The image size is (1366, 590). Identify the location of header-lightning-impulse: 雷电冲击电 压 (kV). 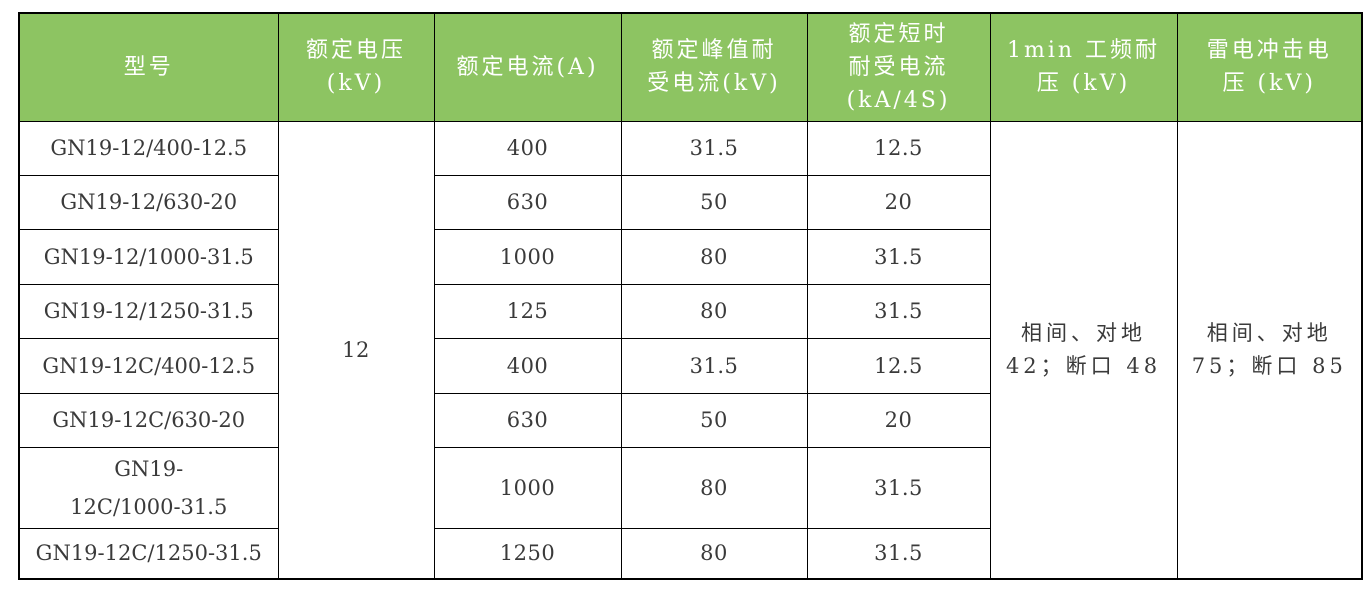
(1269, 67).